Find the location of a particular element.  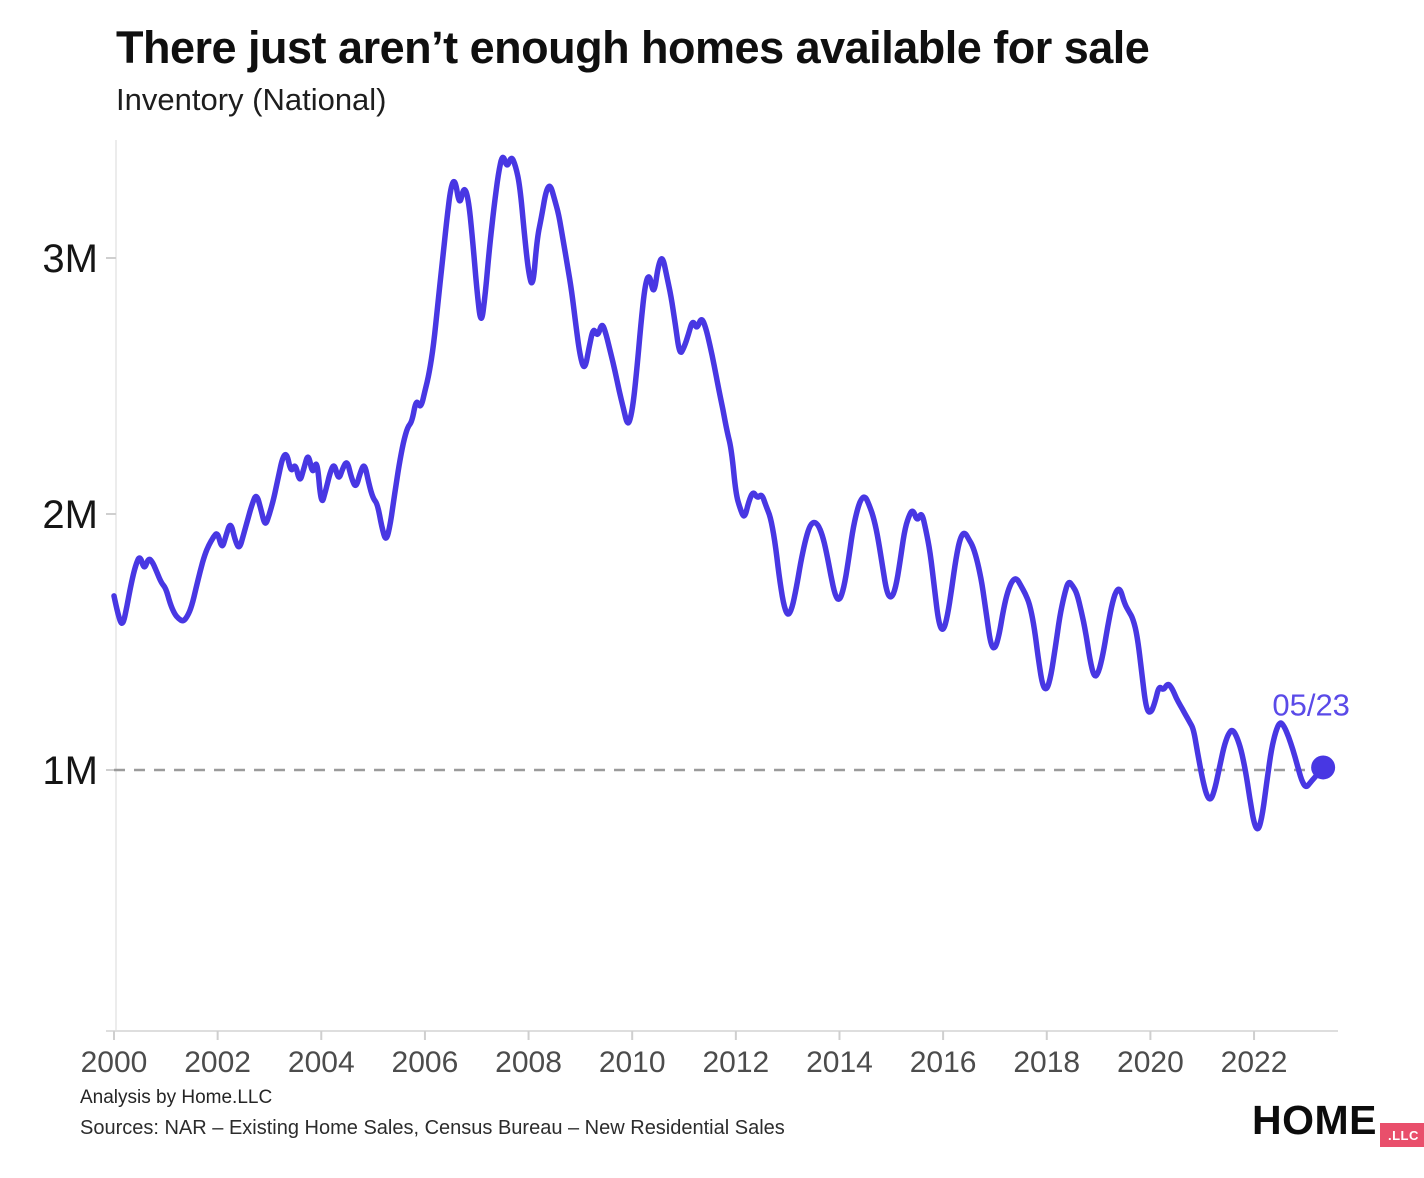

x-axis-label: 2014 is located at coordinates (839, 1062).